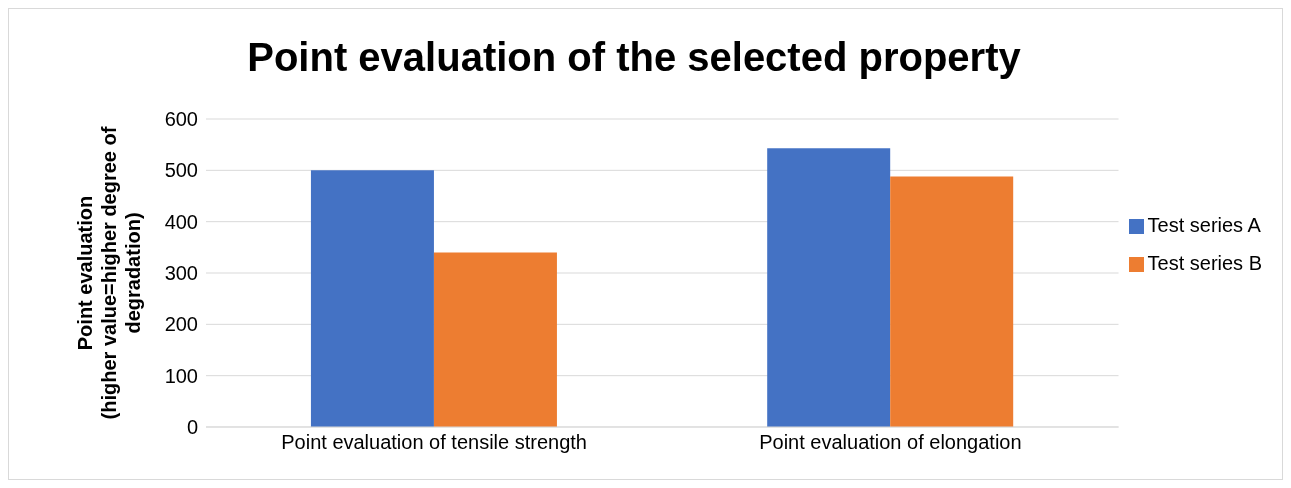 Image resolution: width=1291 pixels, height=488 pixels. I want to click on y-tick-label: 500, so click(181, 170).